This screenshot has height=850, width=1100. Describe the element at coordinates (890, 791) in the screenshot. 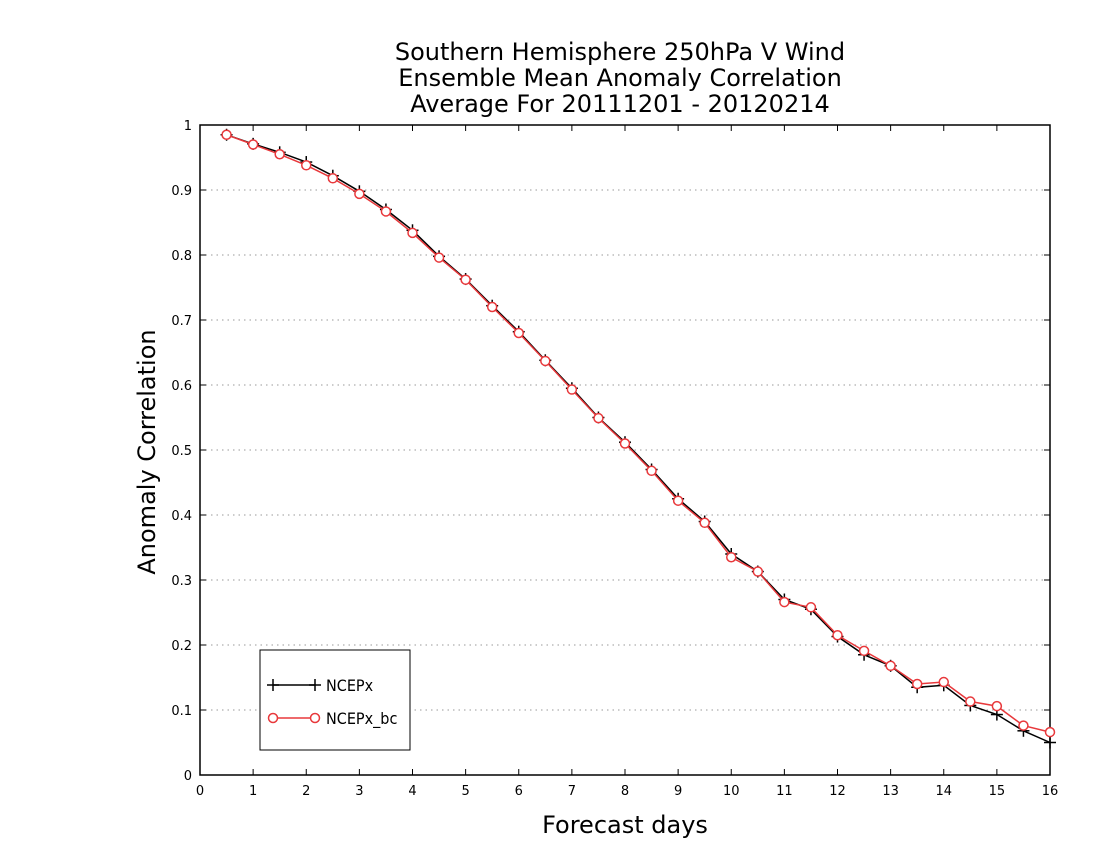

I see `x-tick-label: 13` at that location.